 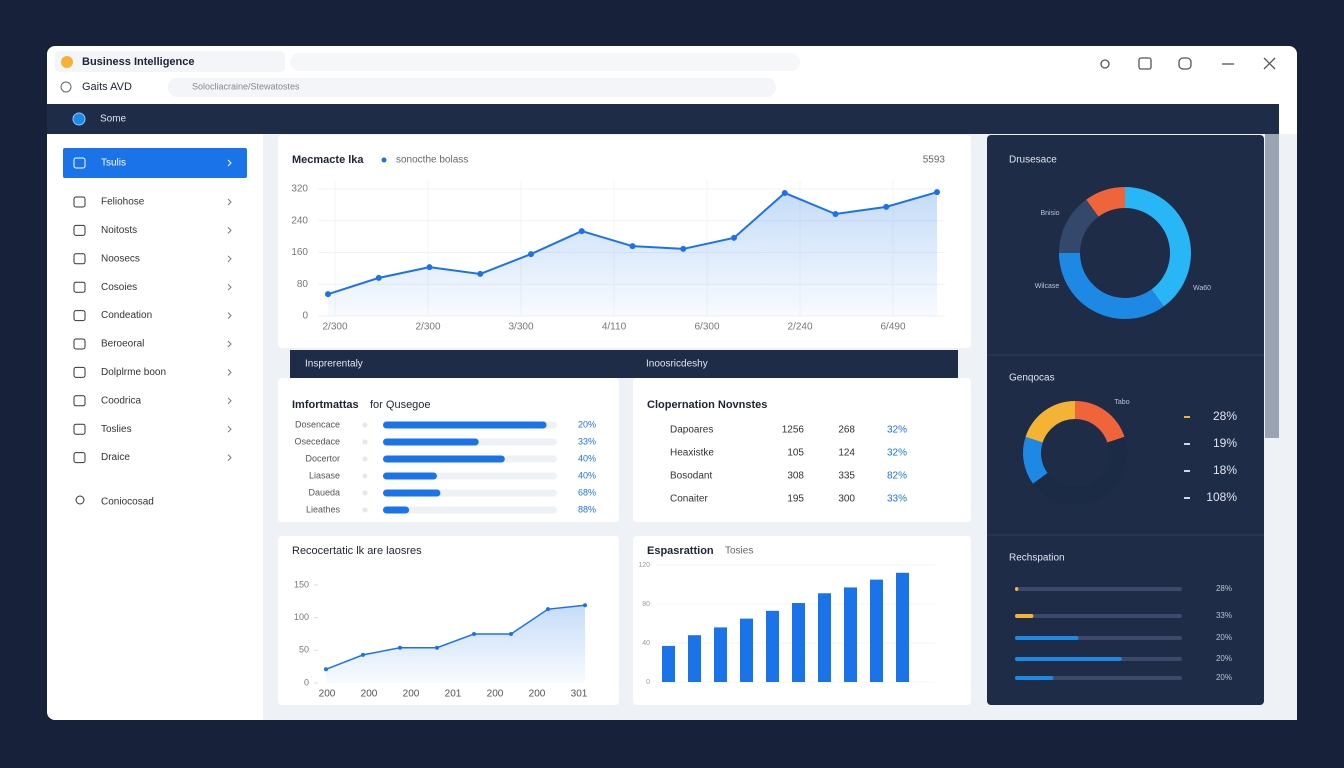 I want to click on ranking-panel, so click(x=448, y=450).